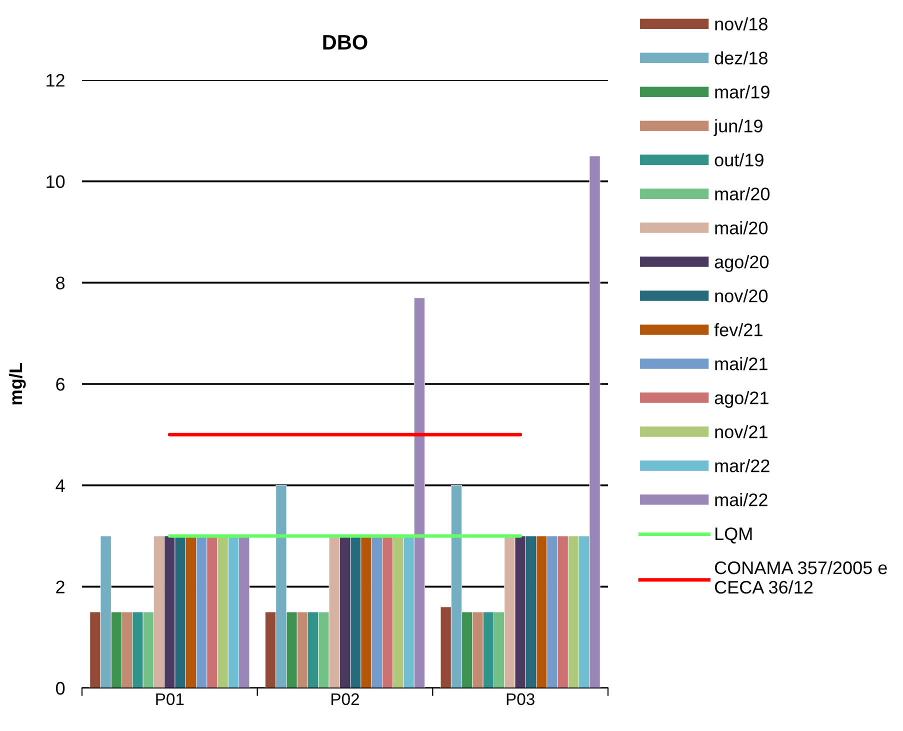 This screenshot has height=731, width=903. Describe the element at coordinates (800, 577) in the screenshot. I see `legend-label: CONAMA 357/2005 e CECA 36/12` at that location.